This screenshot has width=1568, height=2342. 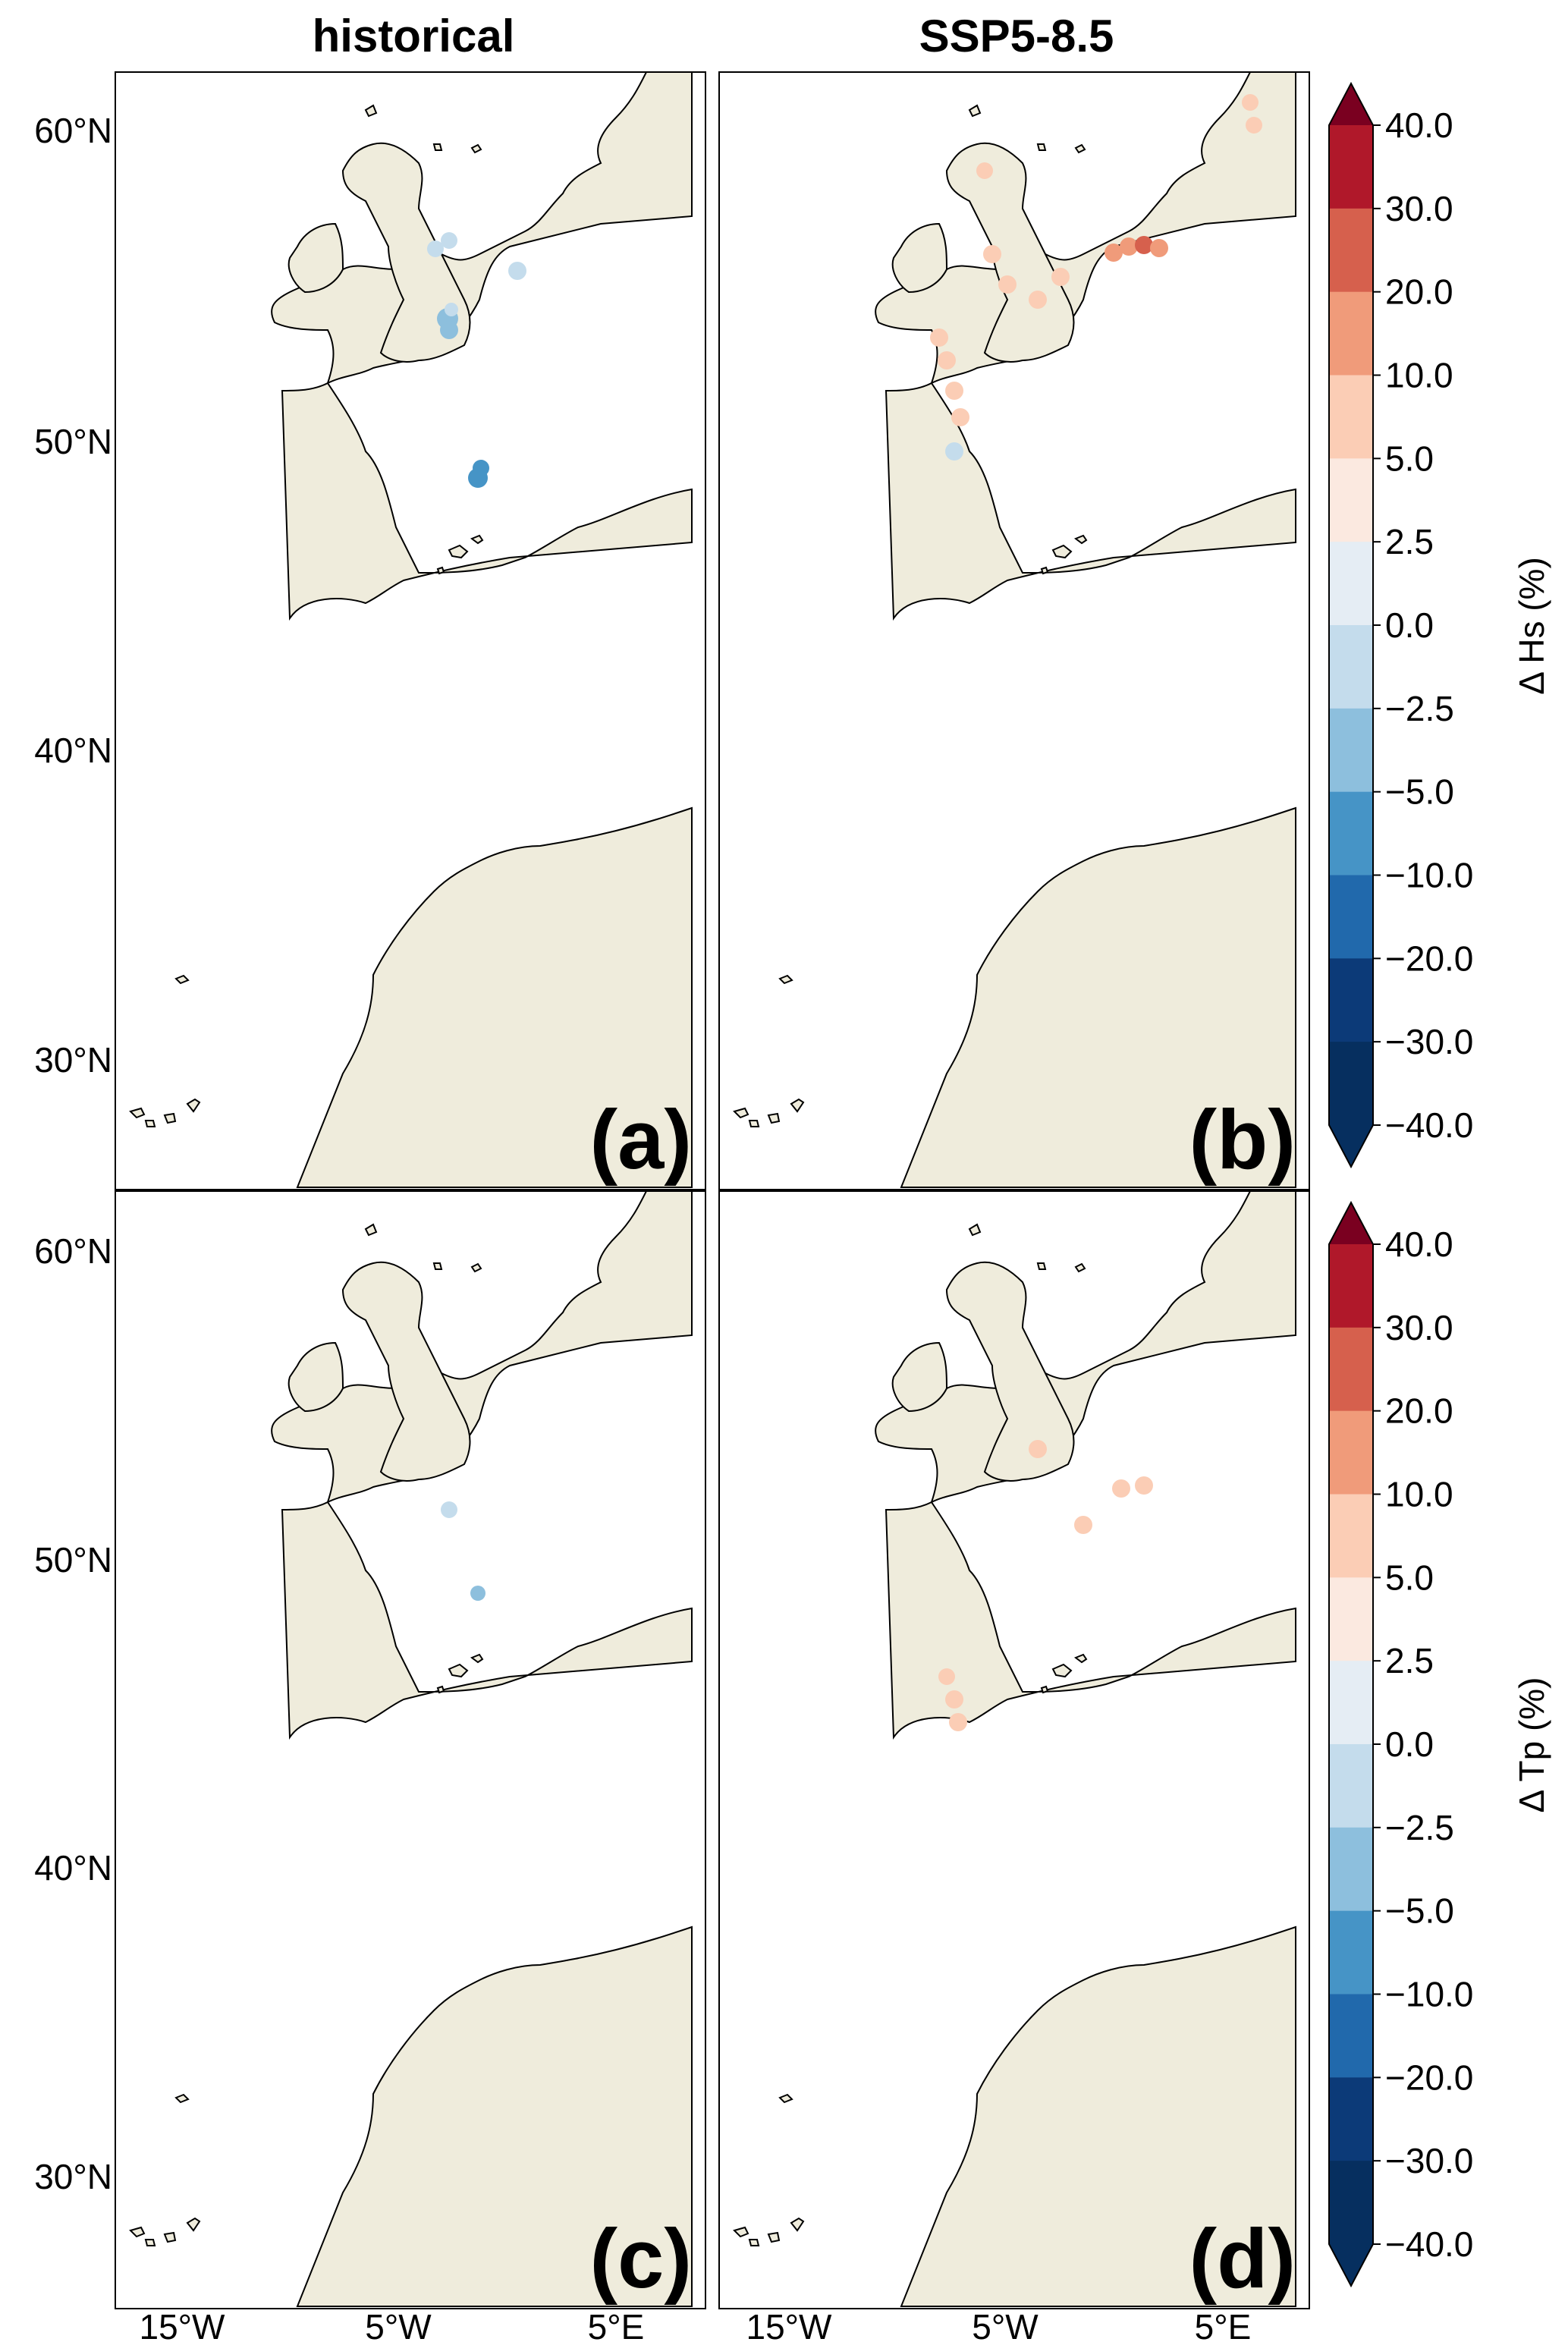 What do you see at coordinates (73, 1713) in the screenshot?
I see `latitude-axis-bottom: 60°N 50°N 40°N 30°N` at bounding box center [73, 1713].